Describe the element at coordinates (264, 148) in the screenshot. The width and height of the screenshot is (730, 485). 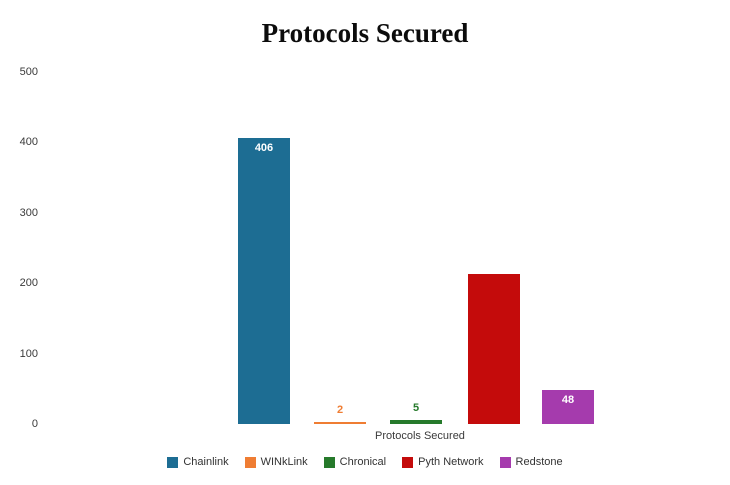
I see `bar-value-label: 406` at that location.